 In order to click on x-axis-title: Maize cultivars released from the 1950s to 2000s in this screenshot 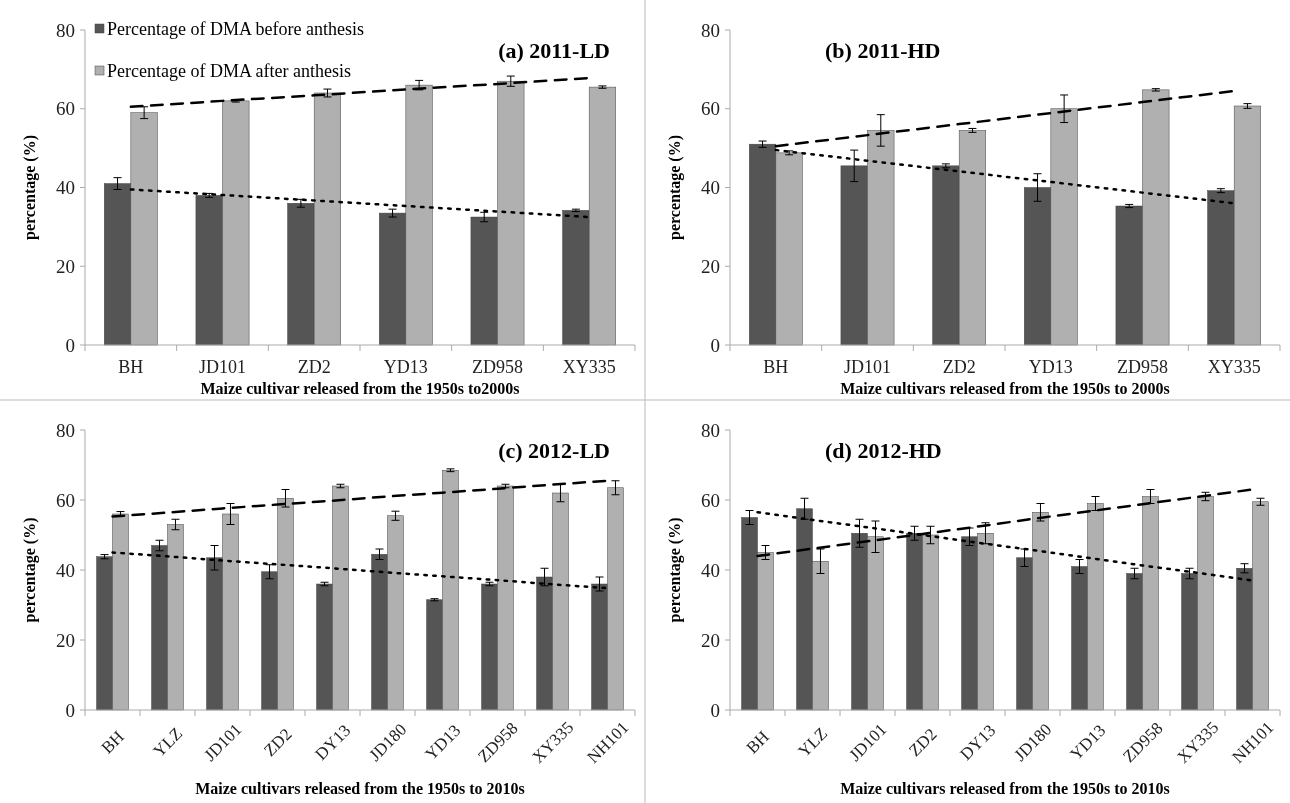, I will do `click(1005, 388)`.